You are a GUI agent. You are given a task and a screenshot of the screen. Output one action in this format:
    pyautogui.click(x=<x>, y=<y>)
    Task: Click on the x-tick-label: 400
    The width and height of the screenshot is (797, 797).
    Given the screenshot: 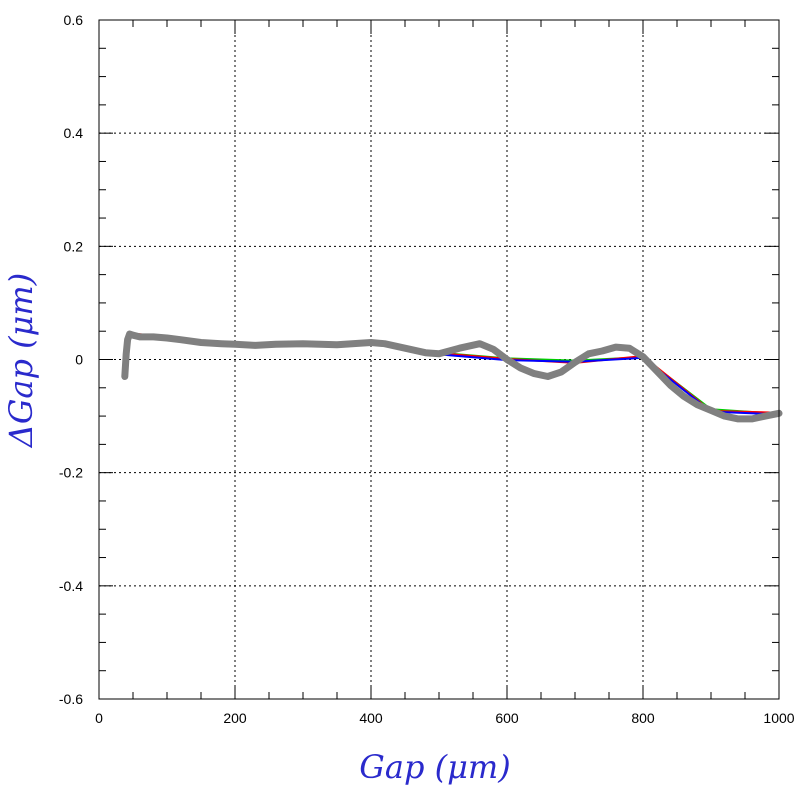 What is the action you would take?
    pyautogui.click(x=371, y=718)
    